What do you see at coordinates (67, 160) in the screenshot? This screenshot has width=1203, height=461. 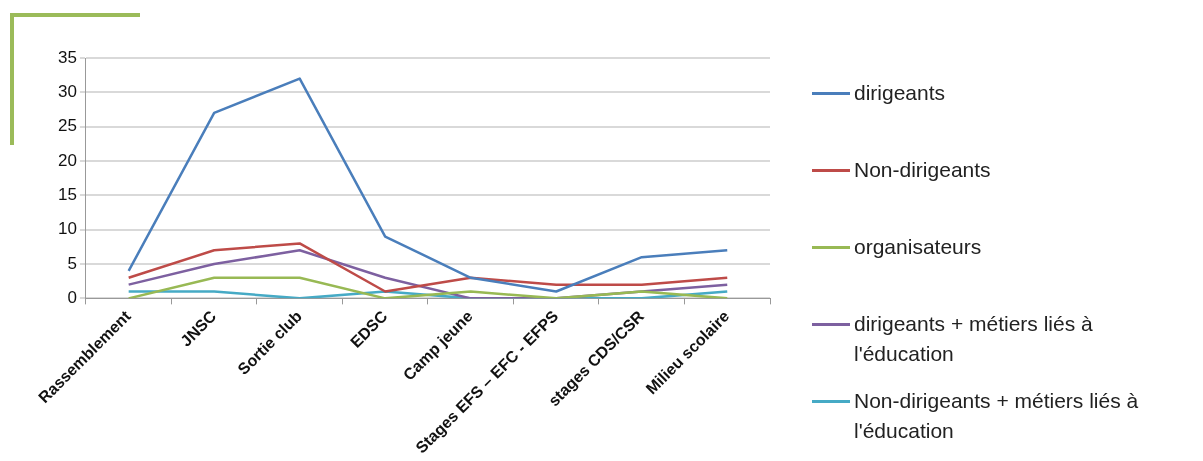 I see `y-tick-label: 20` at bounding box center [67, 160].